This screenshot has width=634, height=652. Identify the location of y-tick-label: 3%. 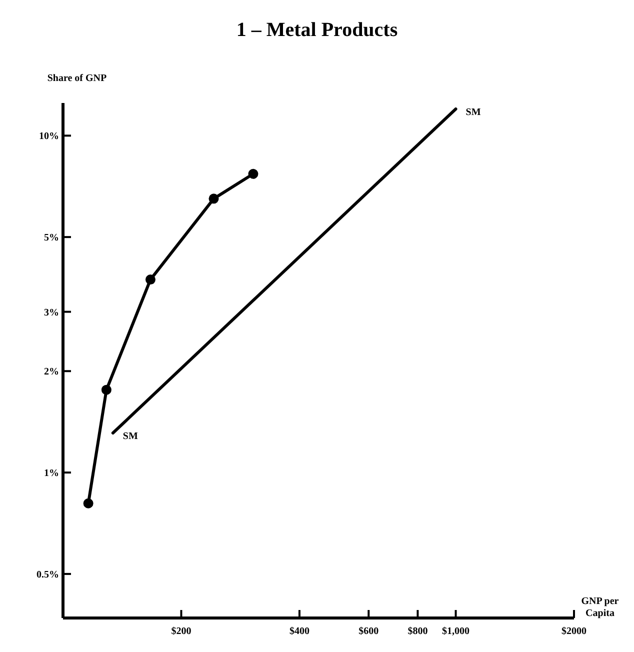
(51, 312).